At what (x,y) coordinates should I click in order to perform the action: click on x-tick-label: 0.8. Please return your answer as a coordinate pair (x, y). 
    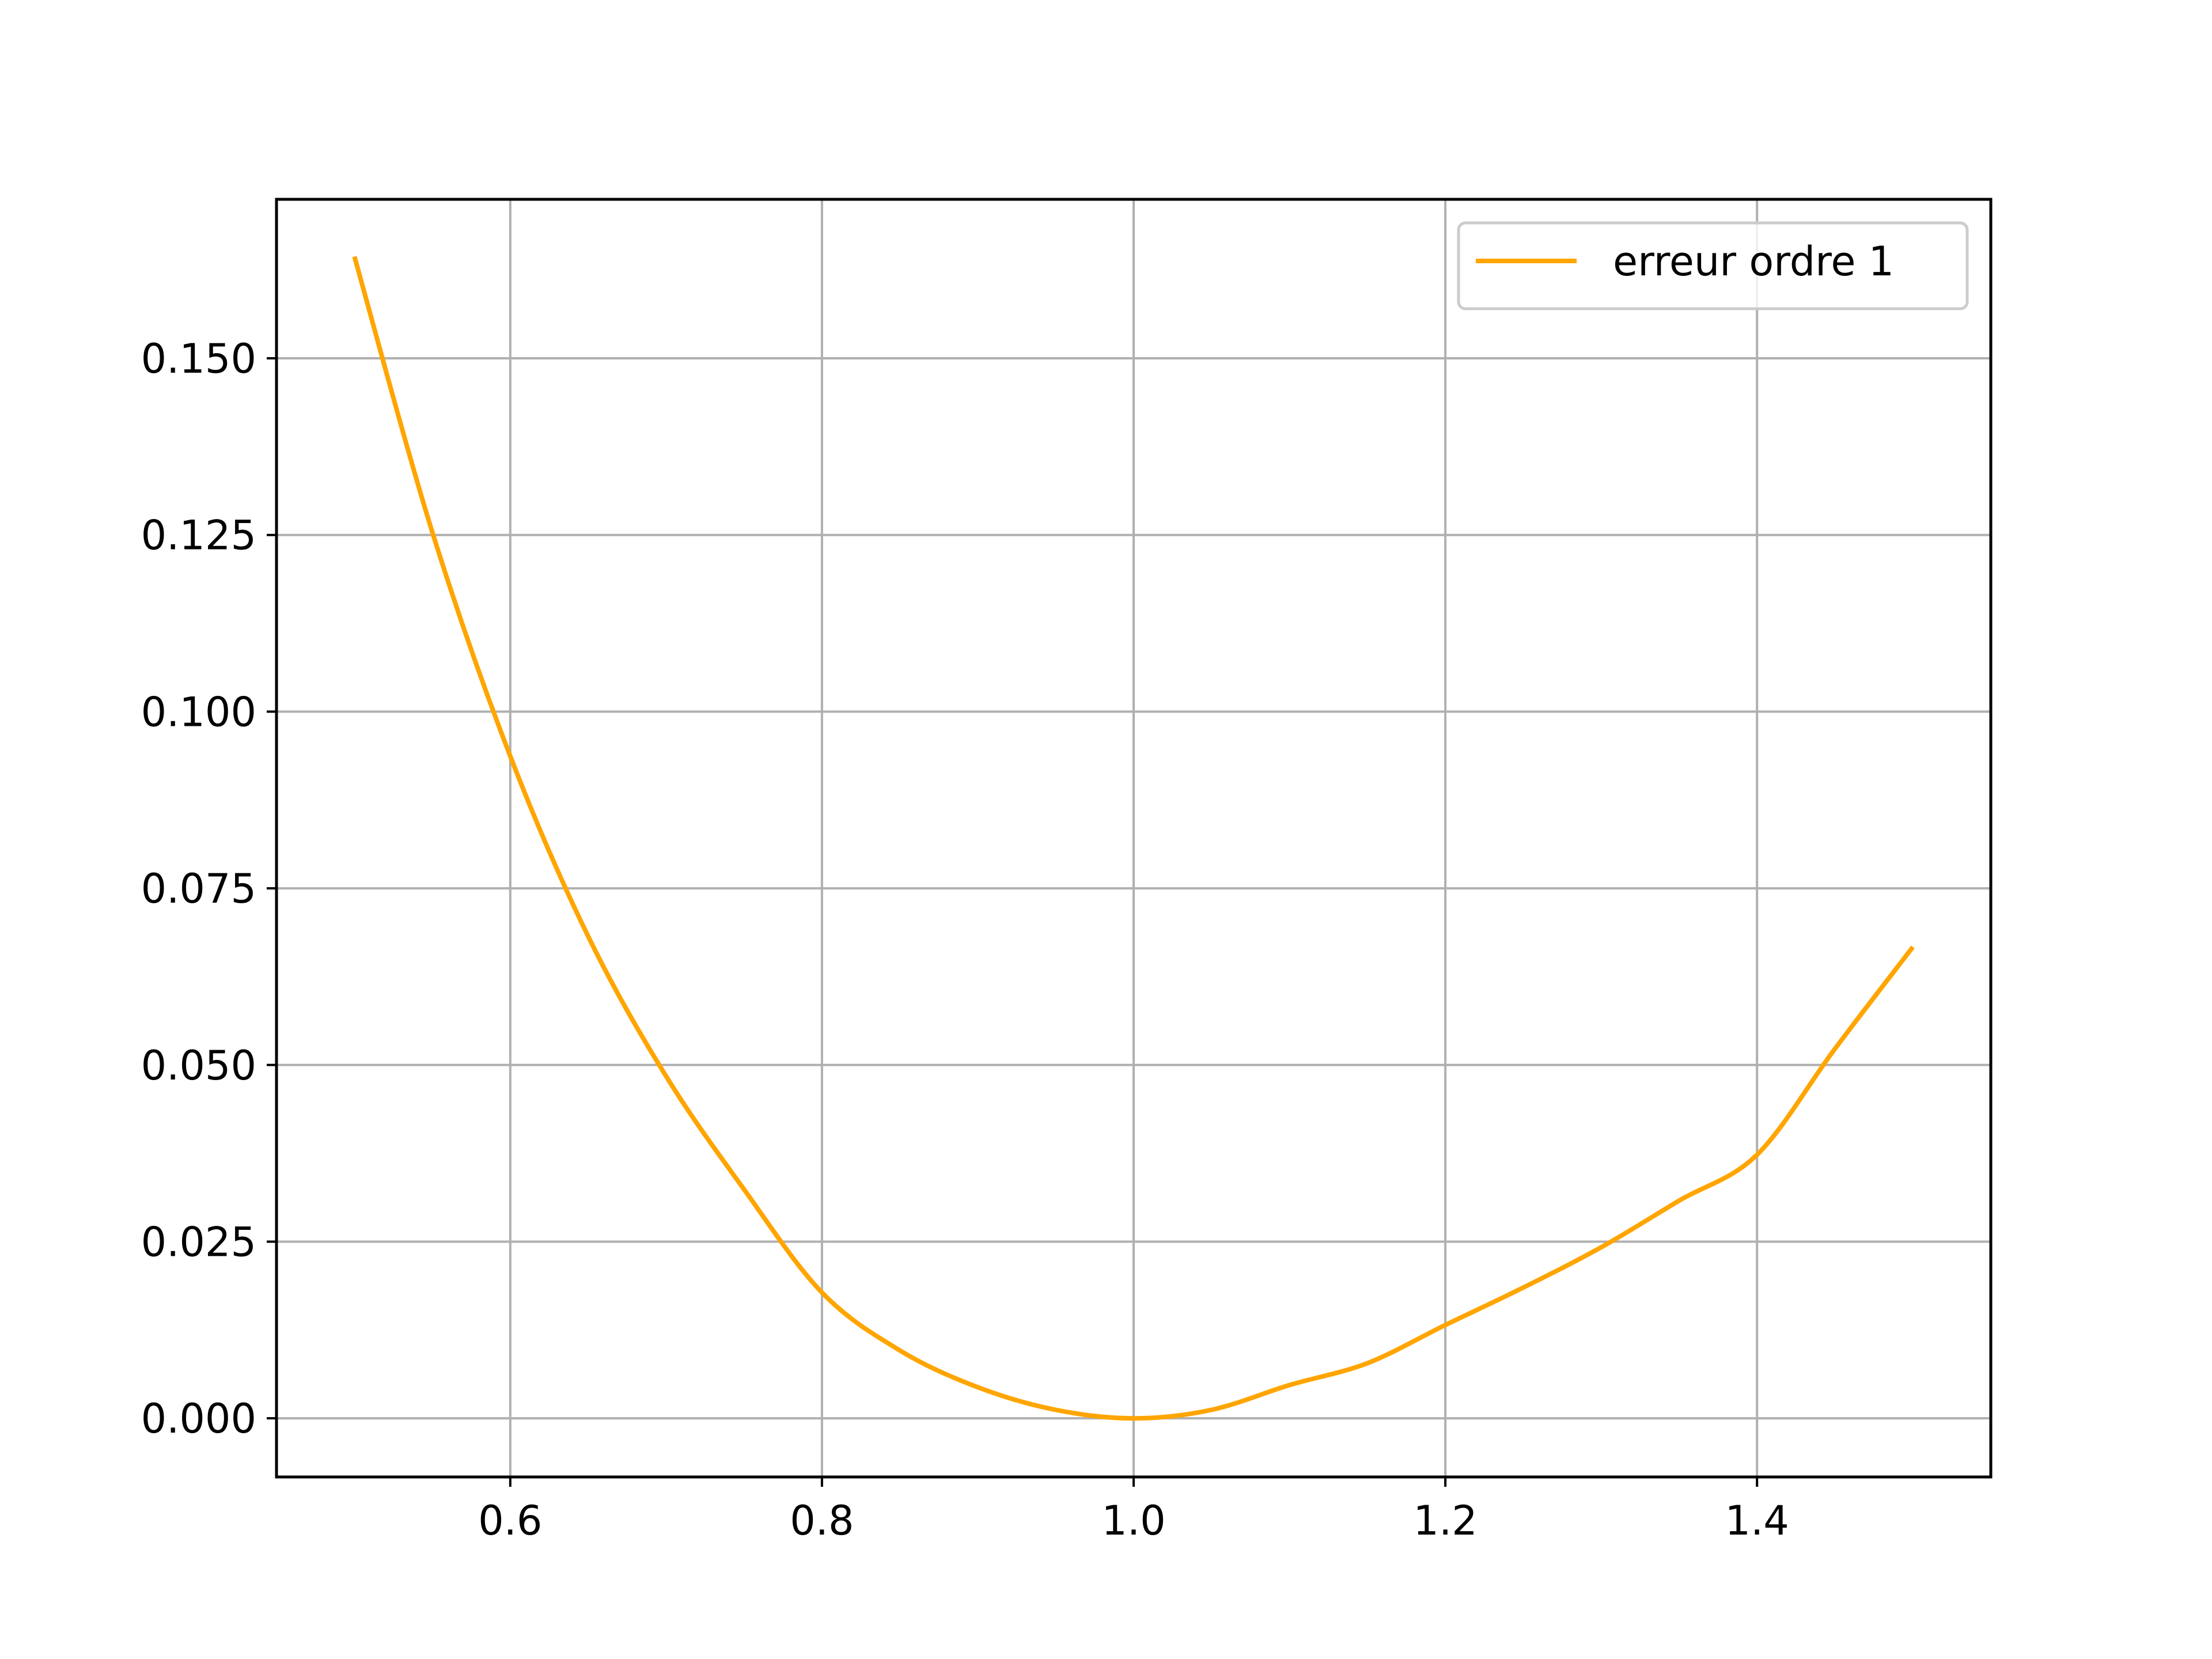
    Looking at the image, I should click on (822, 1520).